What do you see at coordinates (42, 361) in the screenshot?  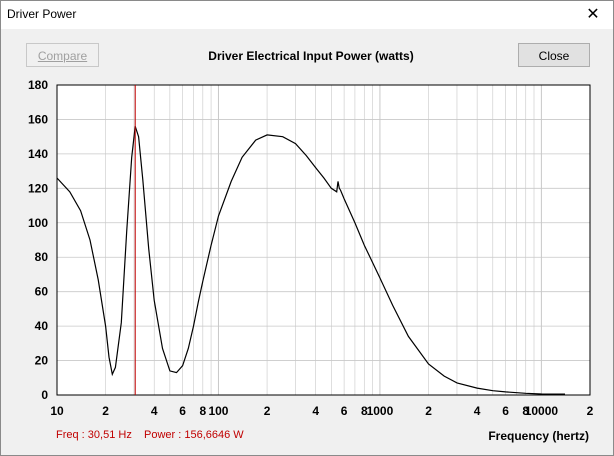 I see `y-tick-label: 20` at bounding box center [42, 361].